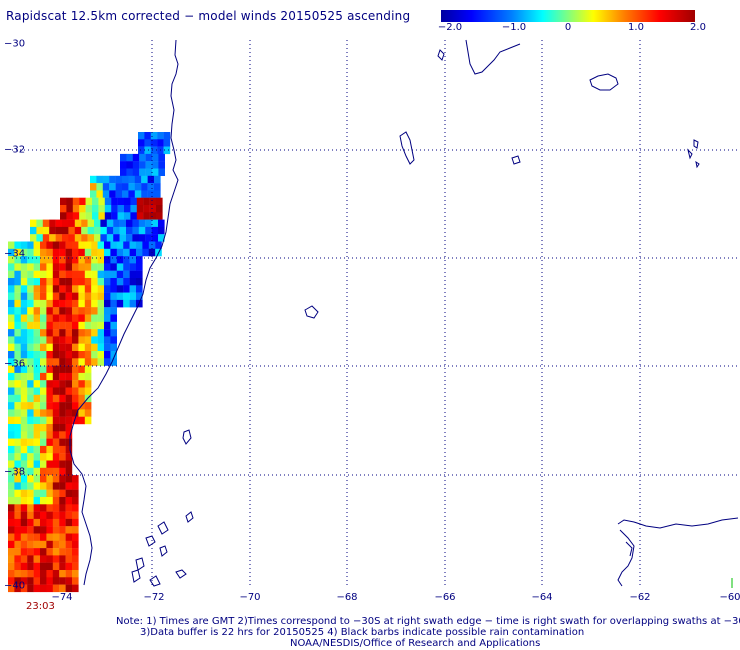 The width and height of the screenshot is (740, 650). What do you see at coordinates (729, 597) in the screenshot?
I see `lon-label: −60` at bounding box center [729, 597].